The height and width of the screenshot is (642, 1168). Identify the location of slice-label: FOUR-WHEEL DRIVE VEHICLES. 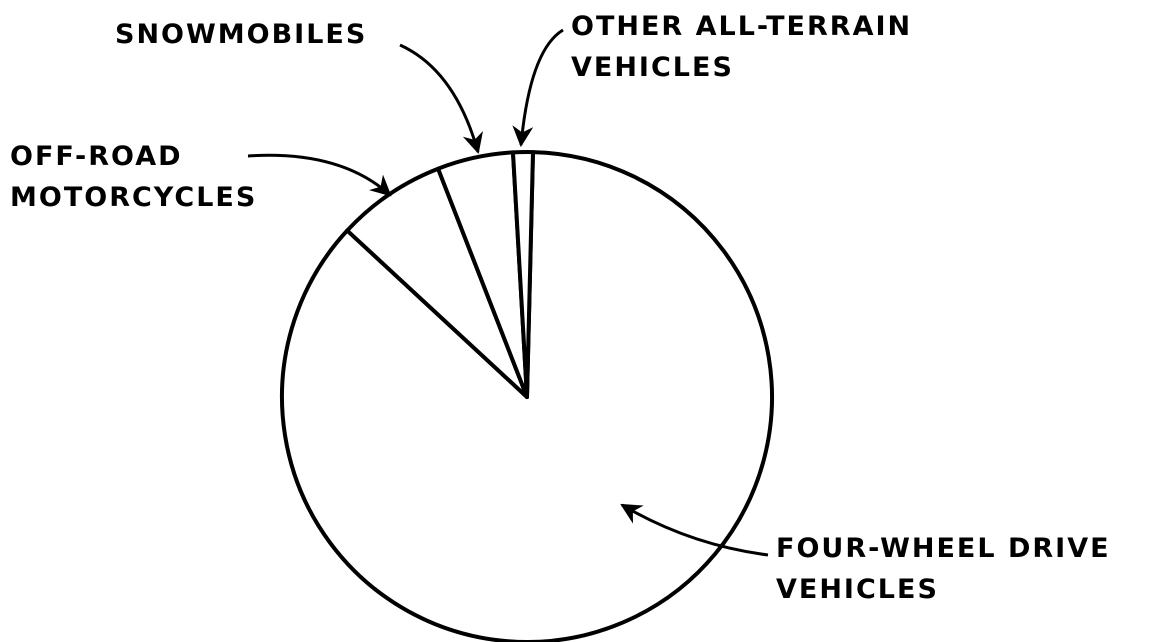
(943, 569).